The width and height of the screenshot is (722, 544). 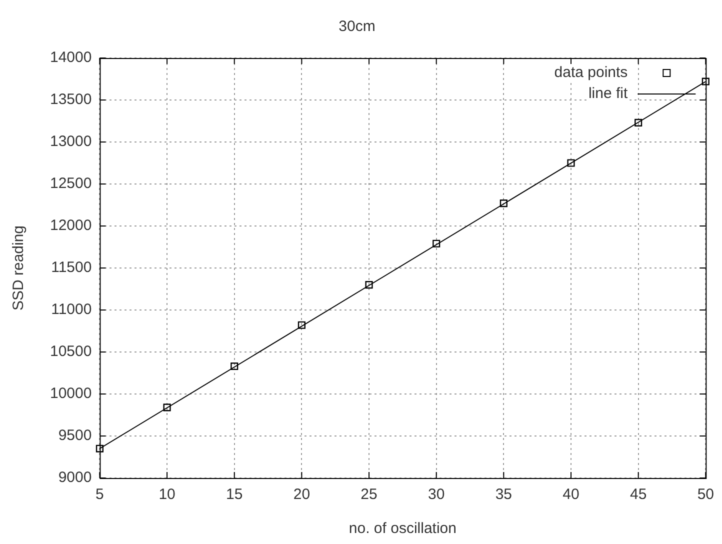 What do you see at coordinates (608, 93) in the screenshot?
I see `legend-label: line fit` at bounding box center [608, 93].